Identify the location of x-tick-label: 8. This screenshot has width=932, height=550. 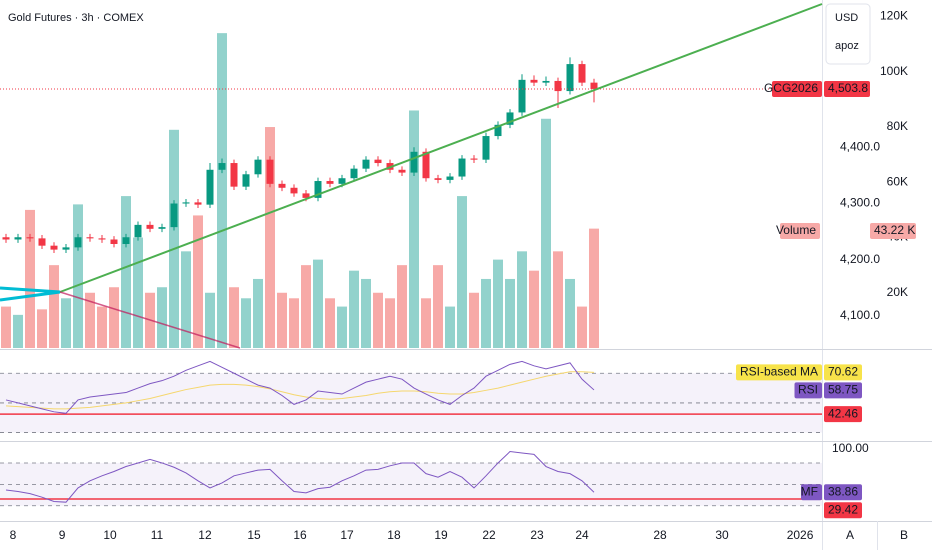
(13, 535).